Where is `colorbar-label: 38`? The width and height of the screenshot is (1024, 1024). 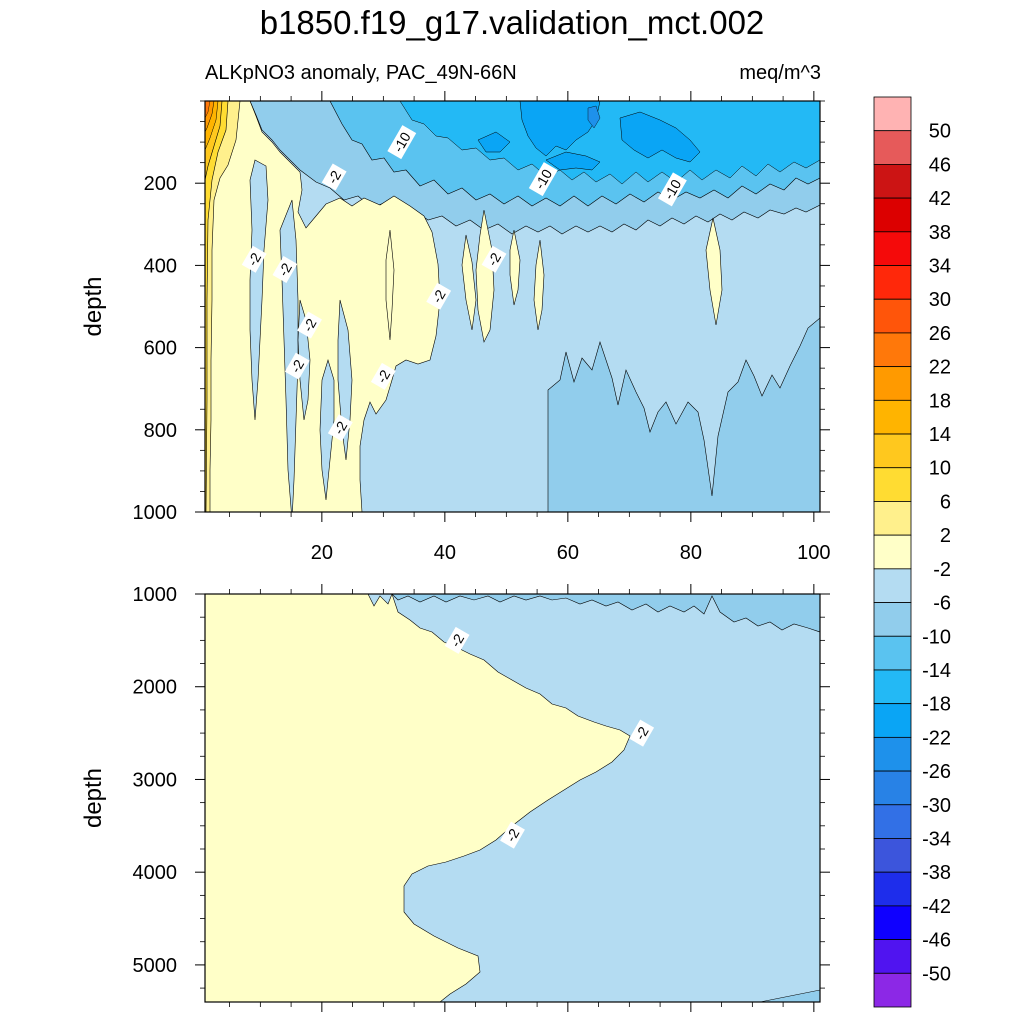
colorbar-label: 38 is located at coordinates (940, 233).